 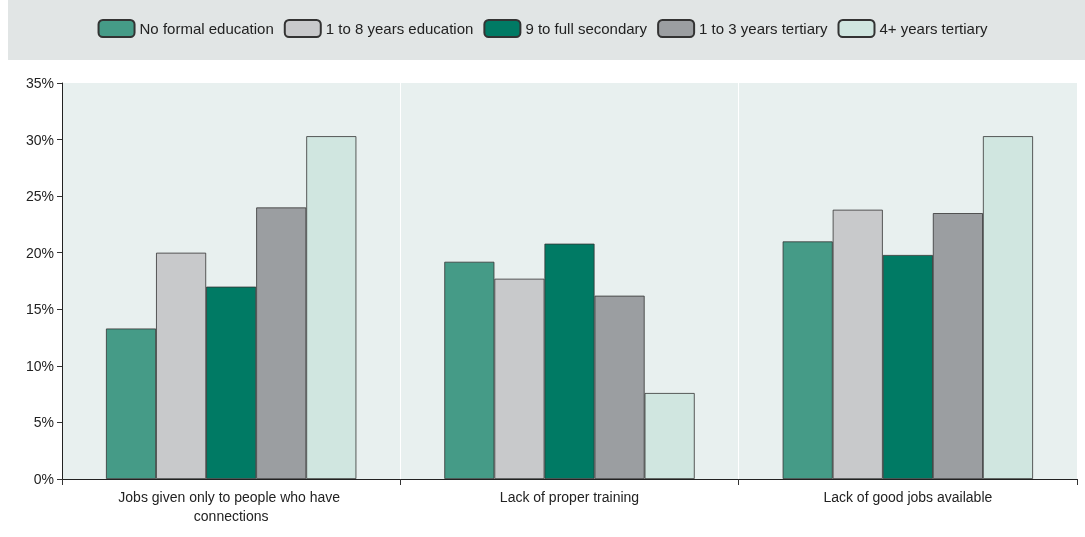 What do you see at coordinates (39, 365) in the screenshot?
I see `y-tick-label: 10%` at bounding box center [39, 365].